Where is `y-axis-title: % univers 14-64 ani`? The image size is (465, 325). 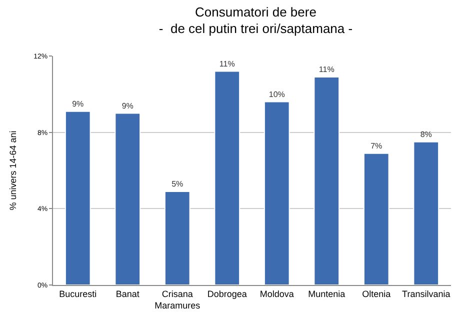
y-axis-title: % univers 14-64 ani is located at coordinates (13, 170).